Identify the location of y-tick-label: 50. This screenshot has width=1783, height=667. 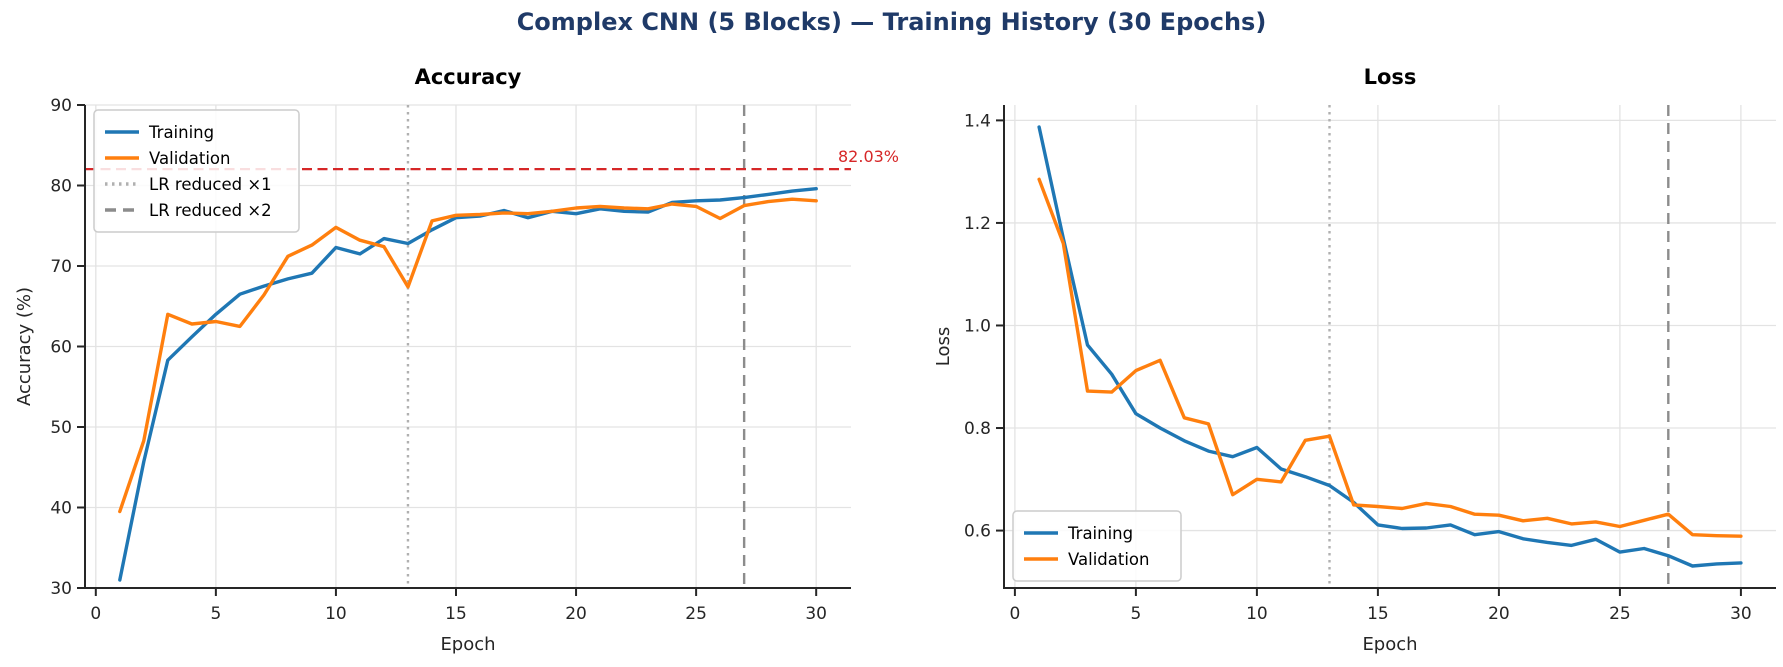
(61, 428).